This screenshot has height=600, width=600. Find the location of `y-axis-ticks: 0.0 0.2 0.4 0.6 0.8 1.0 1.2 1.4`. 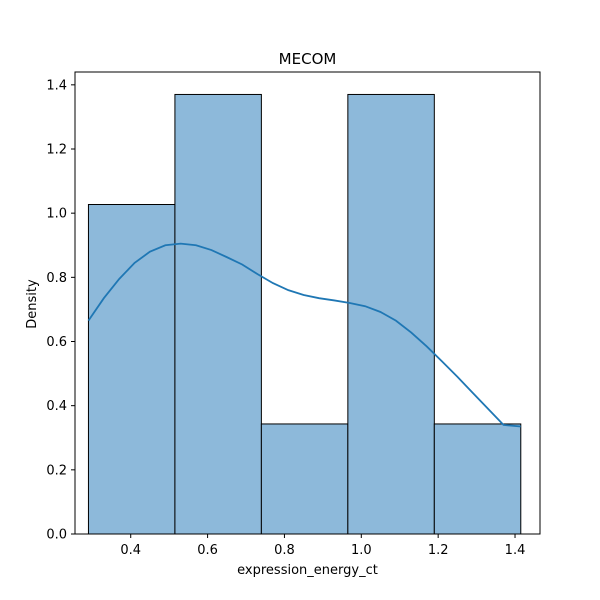

y-axis-ticks: 0.0 0.2 0.4 0.6 0.8 1.0 1.2 1.4 is located at coordinates (60, 310).